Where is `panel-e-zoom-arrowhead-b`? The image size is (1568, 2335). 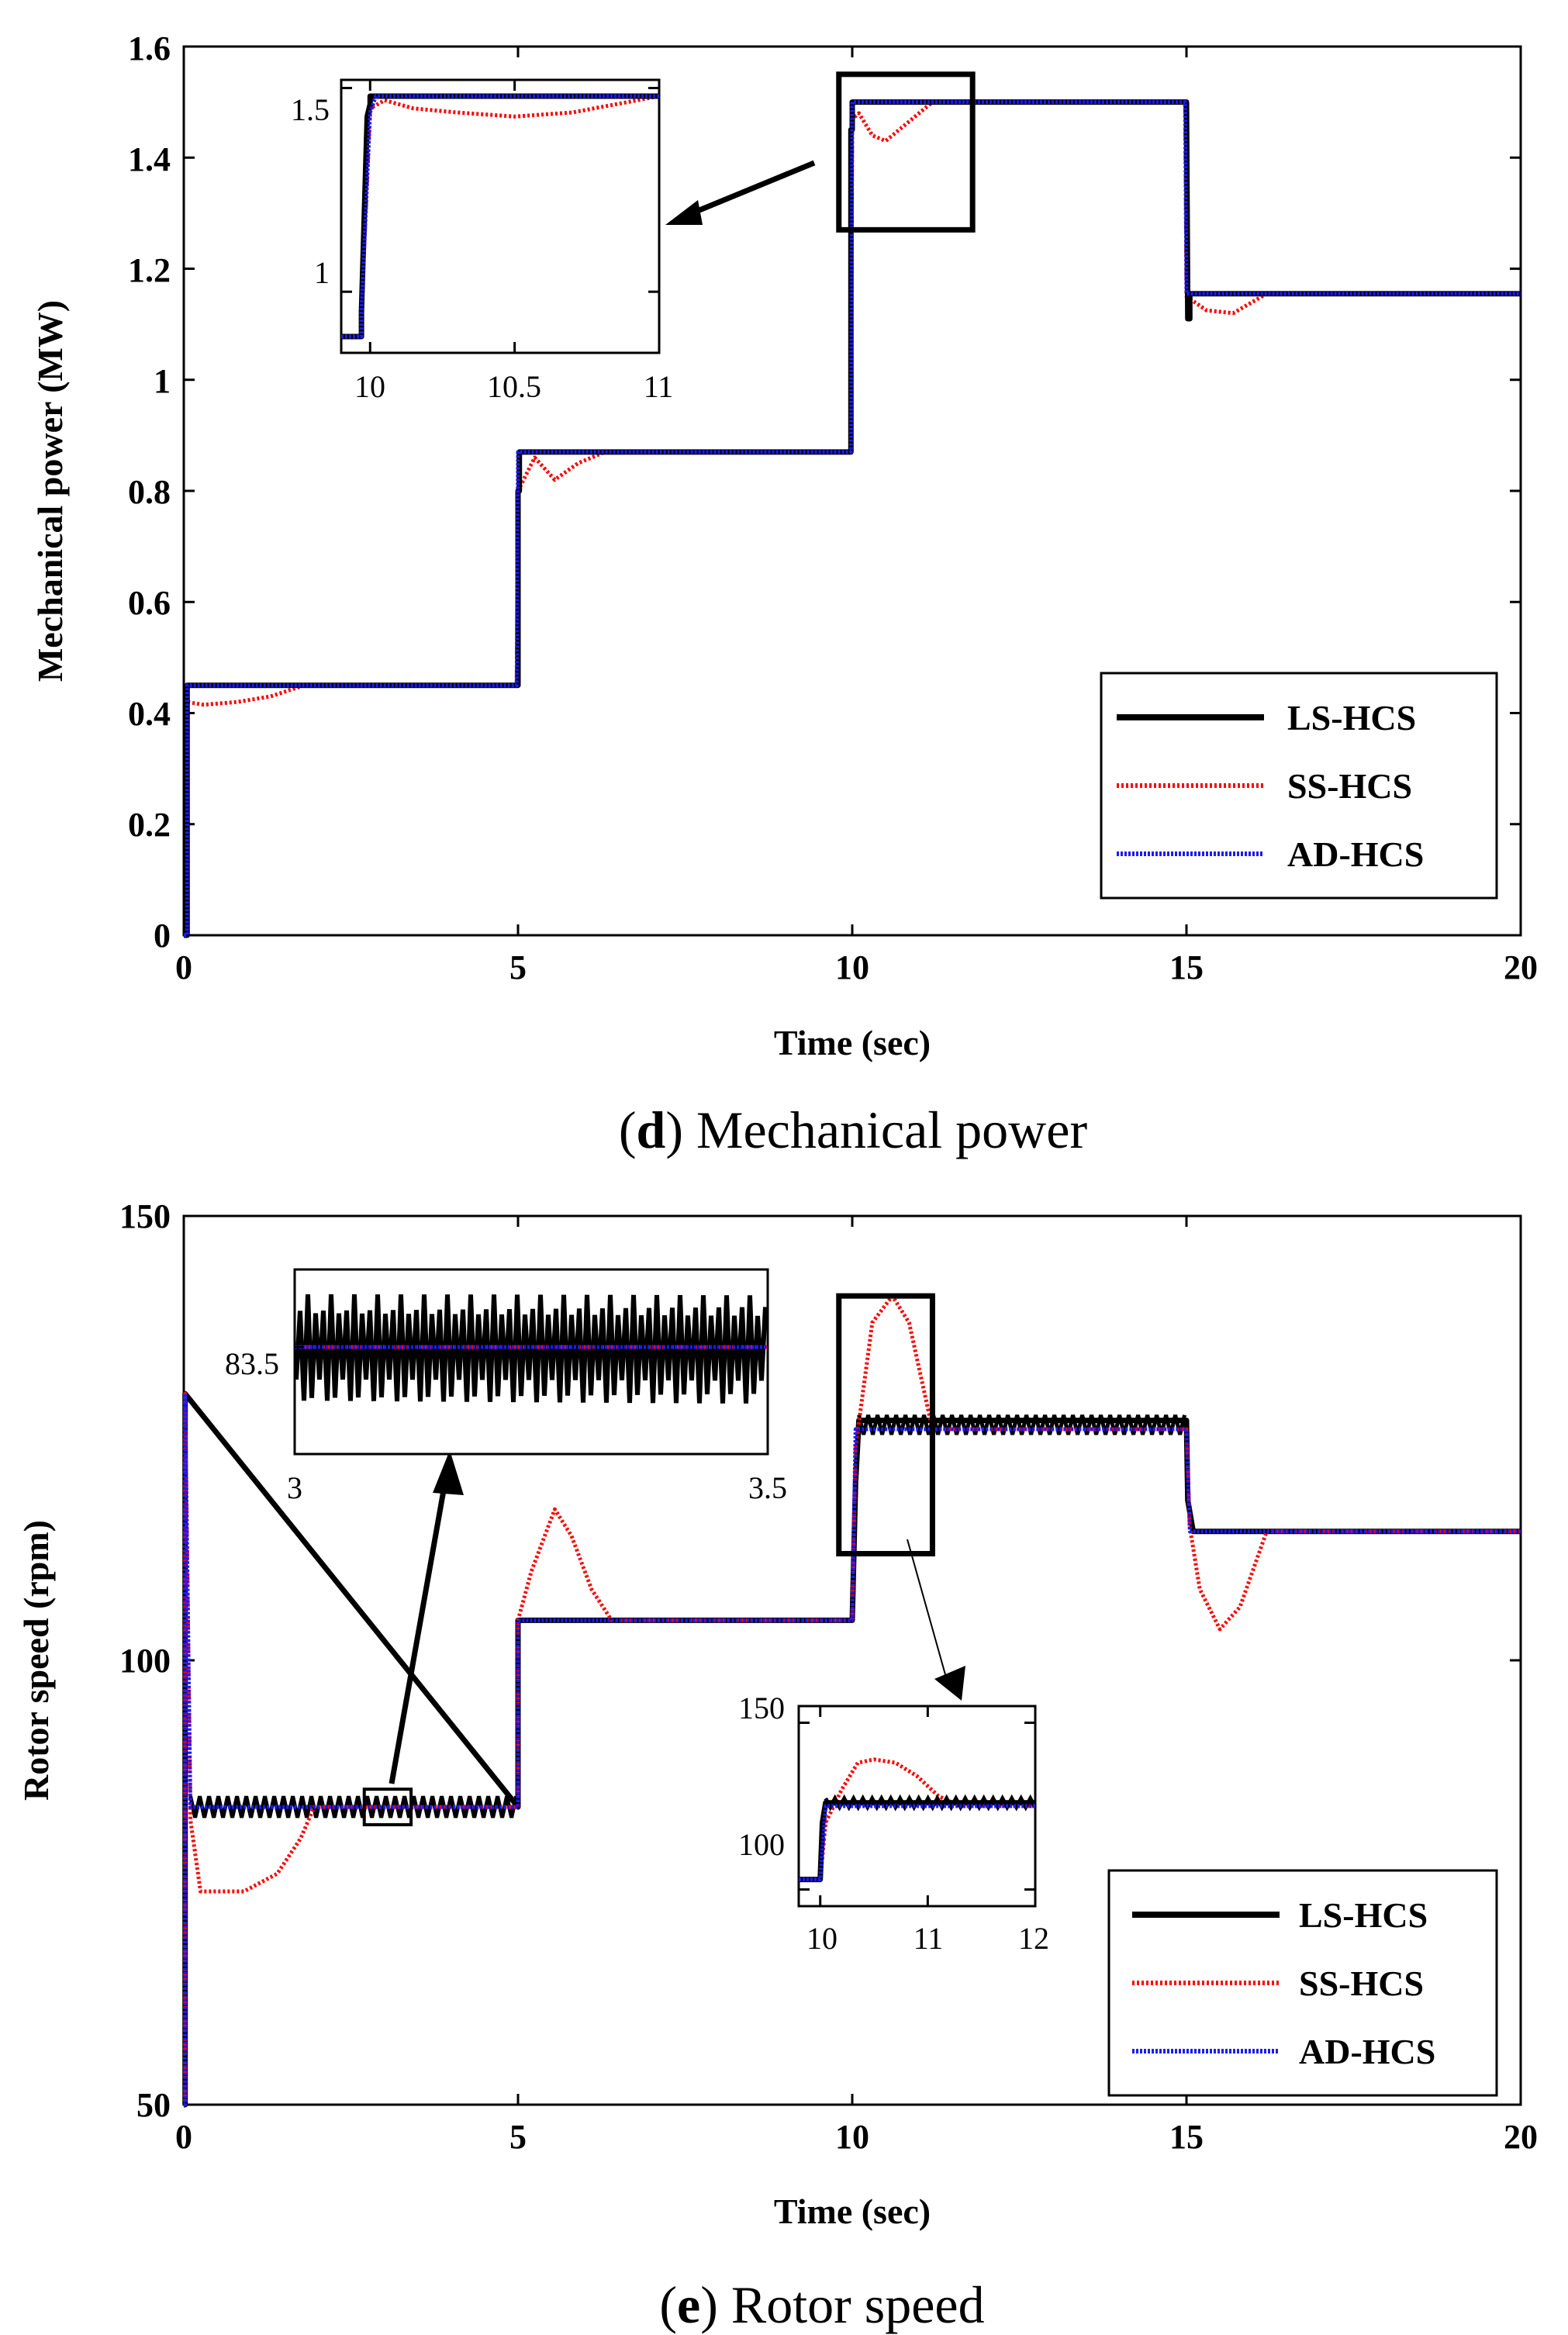 panel-e-zoom-arrowhead-b is located at coordinates (949, 1683).